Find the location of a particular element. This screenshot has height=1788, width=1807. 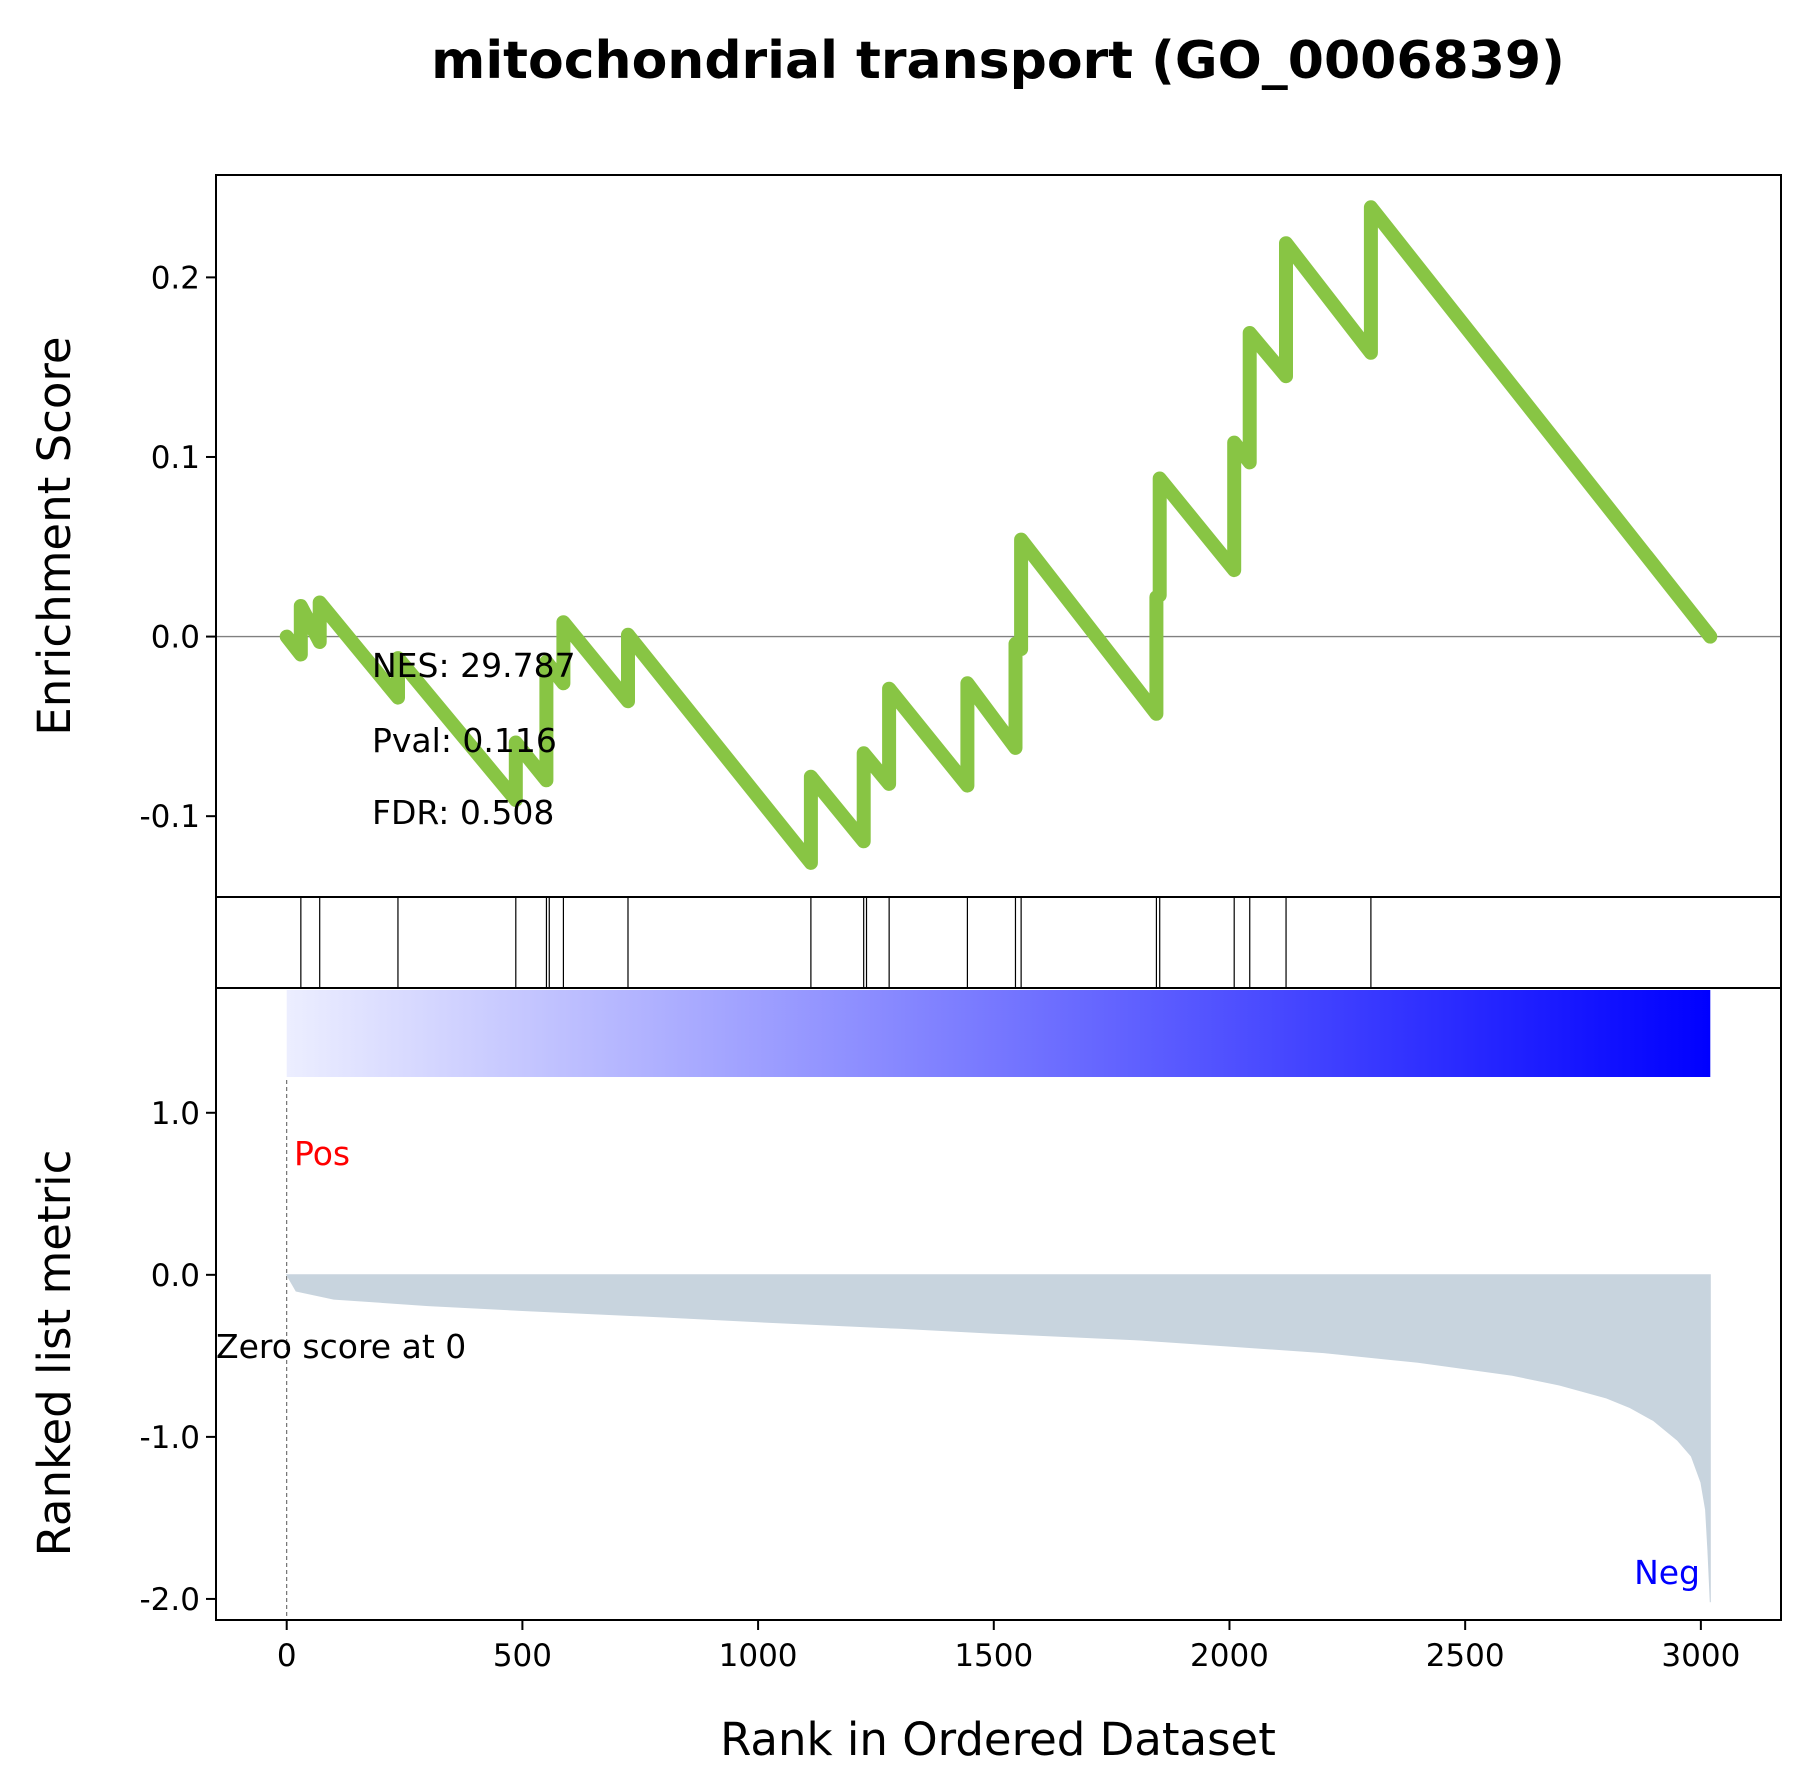

es-y-tick-label: -0.1 is located at coordinates (170, 817).